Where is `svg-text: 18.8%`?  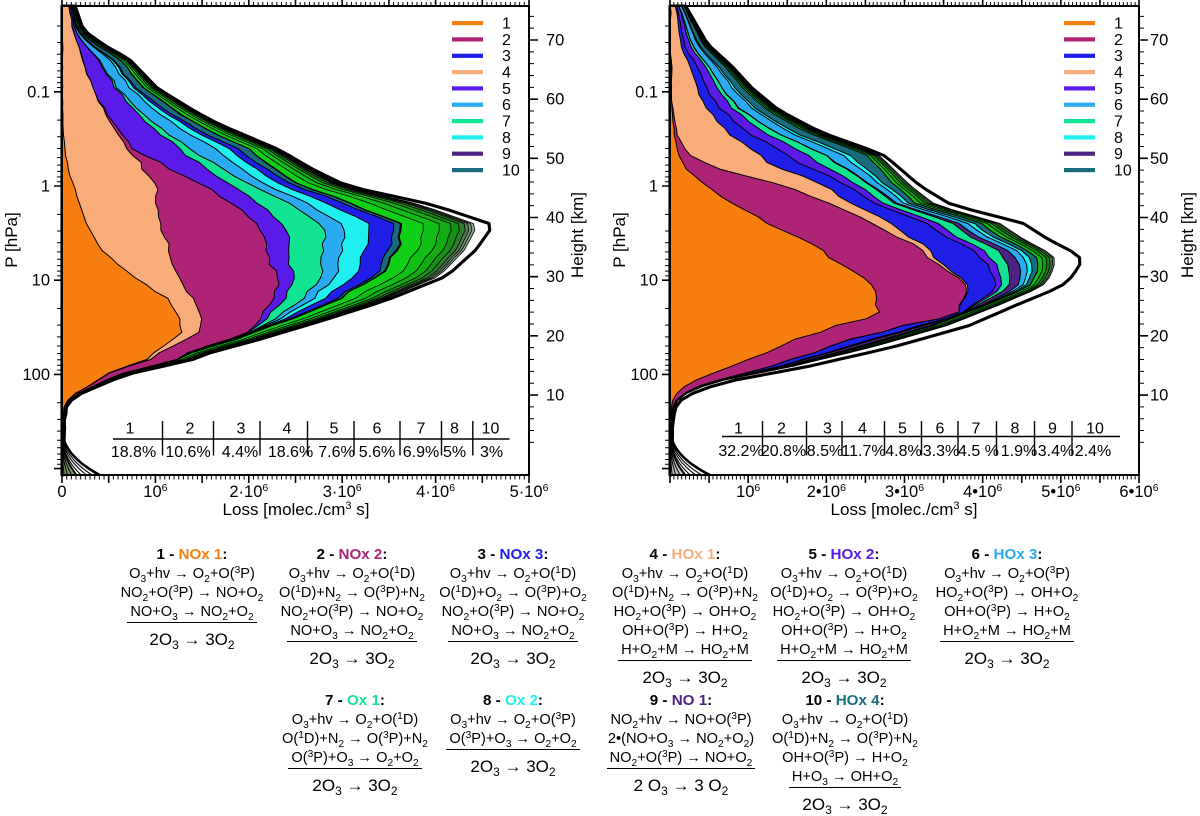 svg-text: 18.8% is located at coordinates (133, 452).